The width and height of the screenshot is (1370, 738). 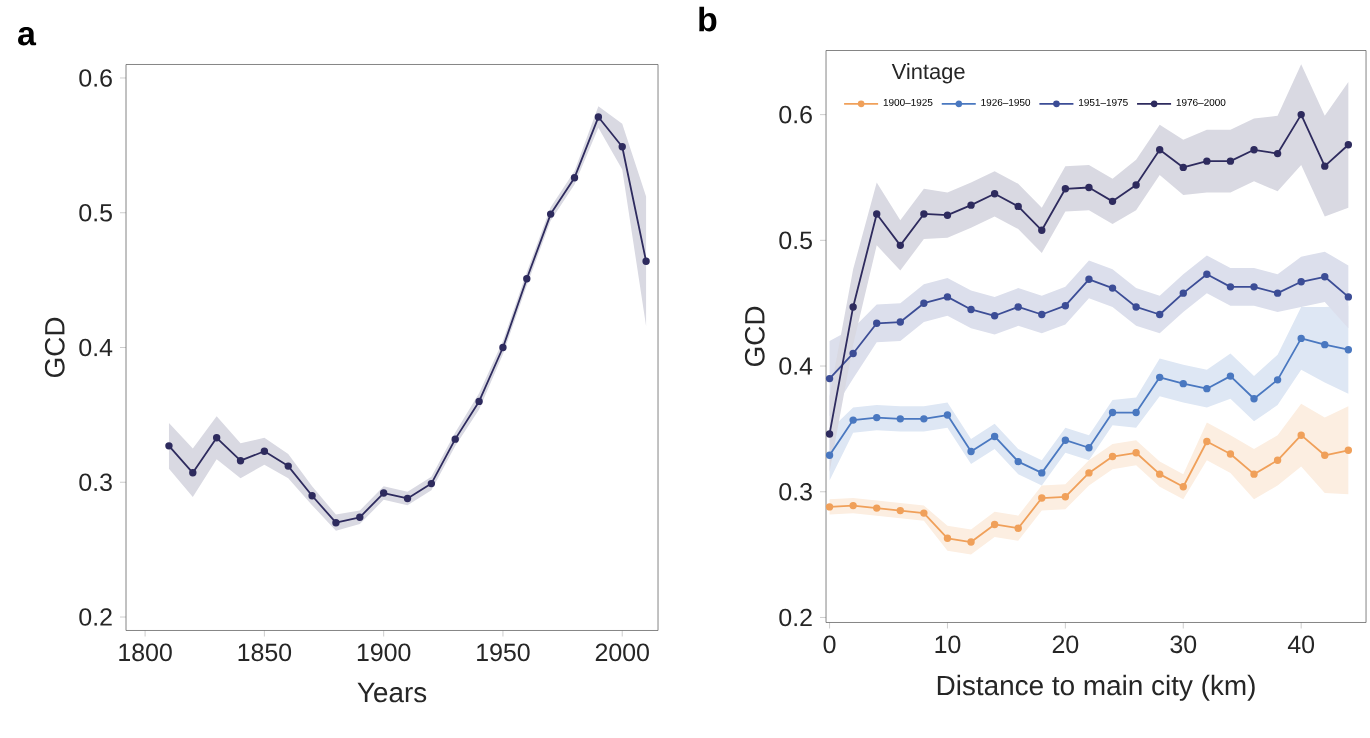 What do you see at coordinates (95, 482) in the screenshot?
I see `y-tick-label: 0.3` at bounding box center [95, 482].